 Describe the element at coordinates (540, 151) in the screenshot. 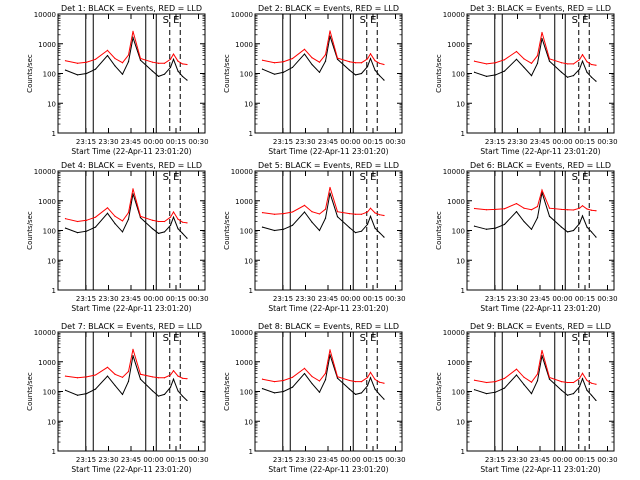

I see `x-axis-label: Start Time (22-Apr-11 23:01:20)` at that location.